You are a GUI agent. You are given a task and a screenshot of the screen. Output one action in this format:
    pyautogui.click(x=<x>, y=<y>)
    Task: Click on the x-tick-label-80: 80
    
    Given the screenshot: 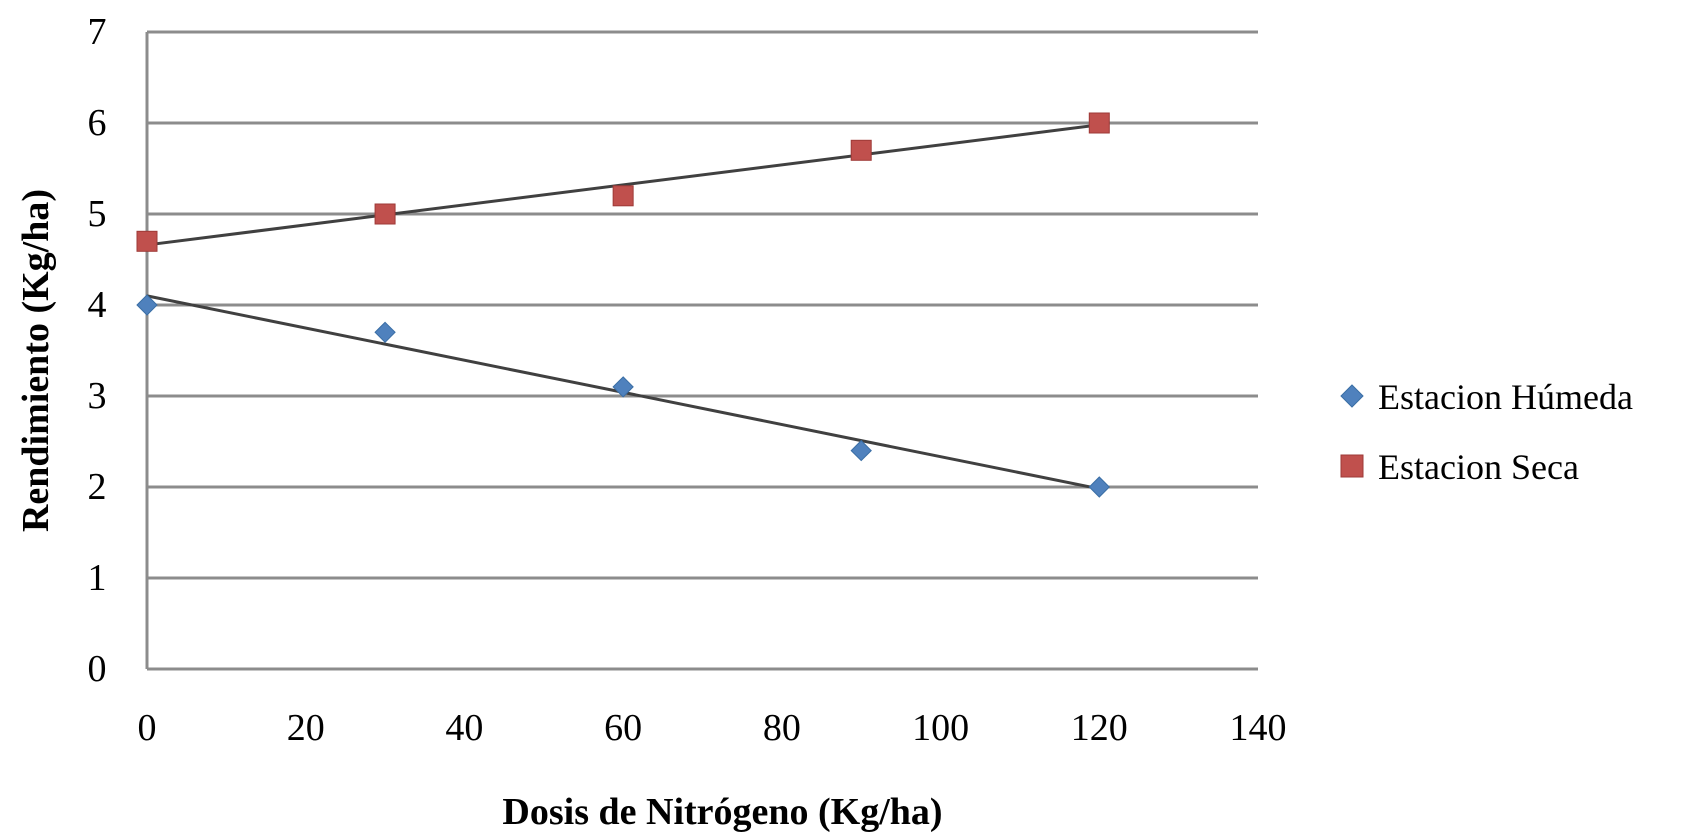 What is the action you would take?
    pyautogui.click(x=782, y=728)
    